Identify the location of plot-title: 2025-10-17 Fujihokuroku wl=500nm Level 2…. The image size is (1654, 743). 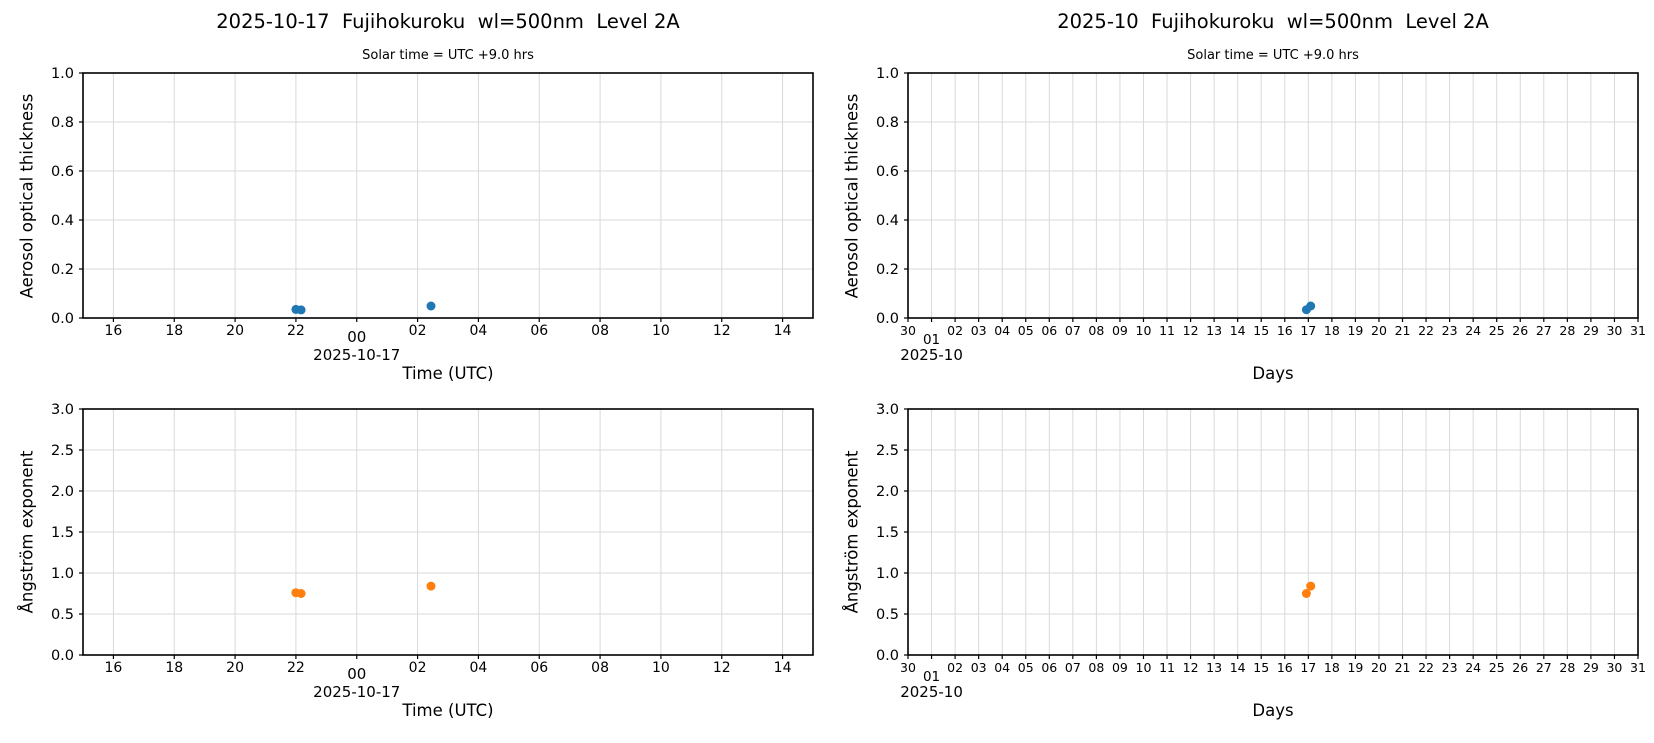
(448, 21).